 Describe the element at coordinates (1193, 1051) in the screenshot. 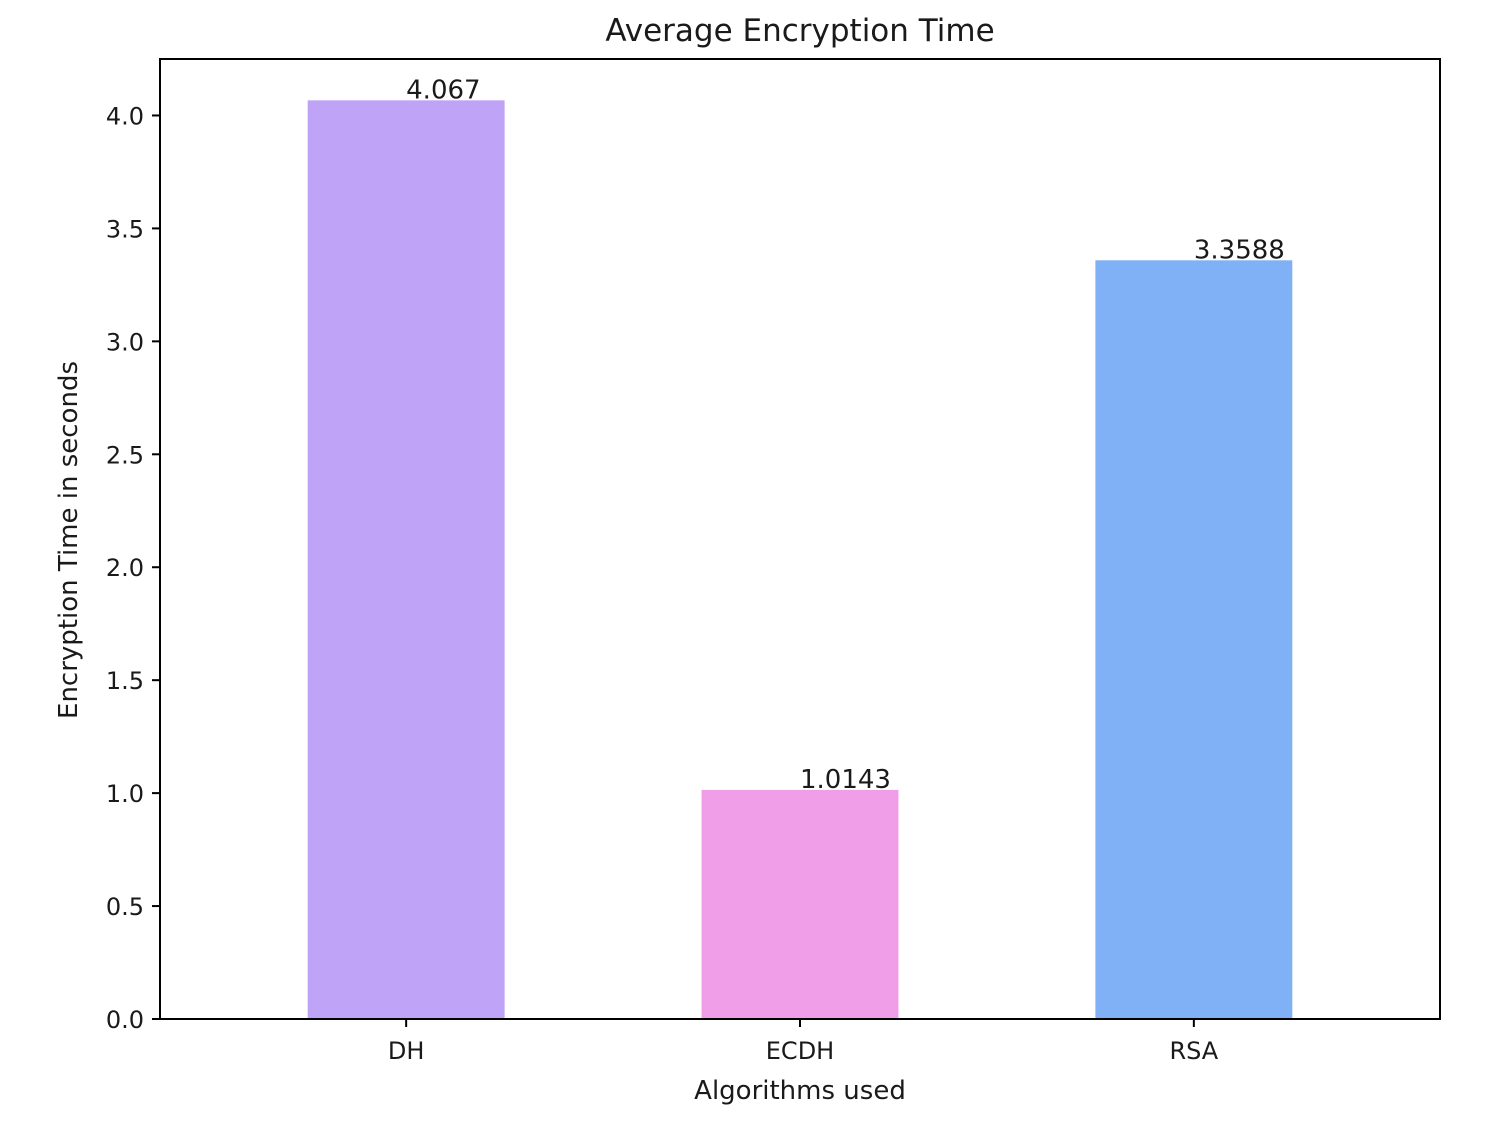

I see `x-tick-label-rsa: RSA` at that location.